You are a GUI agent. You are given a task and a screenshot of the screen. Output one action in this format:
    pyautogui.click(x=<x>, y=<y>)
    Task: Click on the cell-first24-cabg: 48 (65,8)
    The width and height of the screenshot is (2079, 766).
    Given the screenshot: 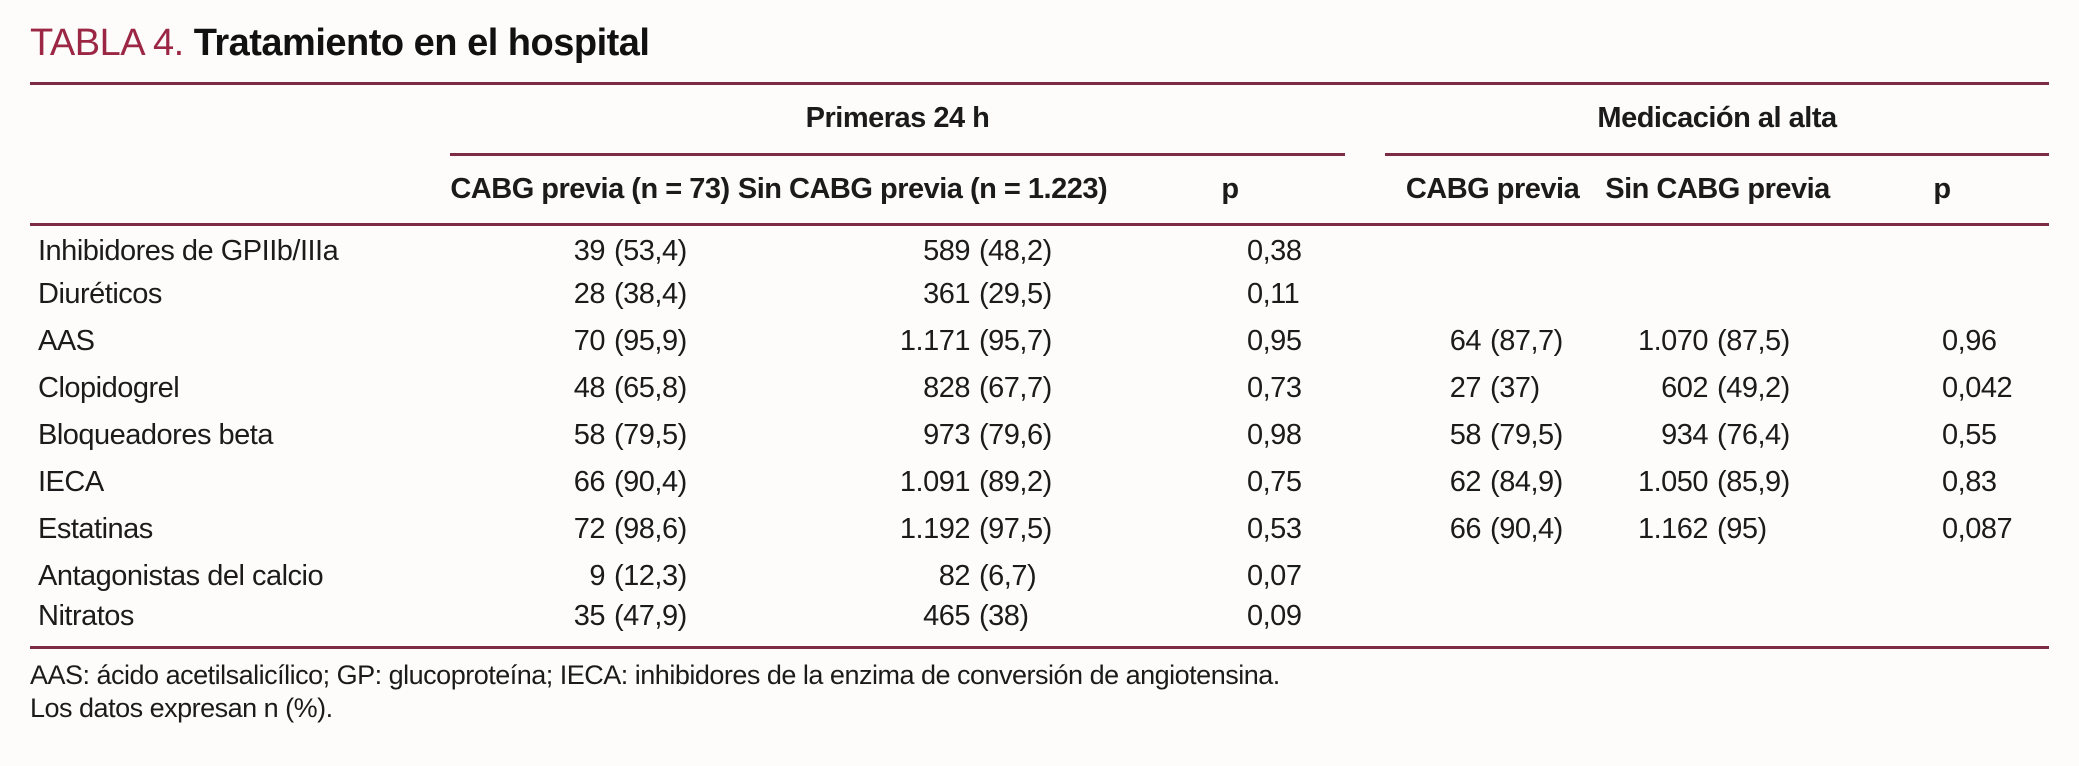 What is the action you would take?
    pyautogui.click(x=630, y=388)
    